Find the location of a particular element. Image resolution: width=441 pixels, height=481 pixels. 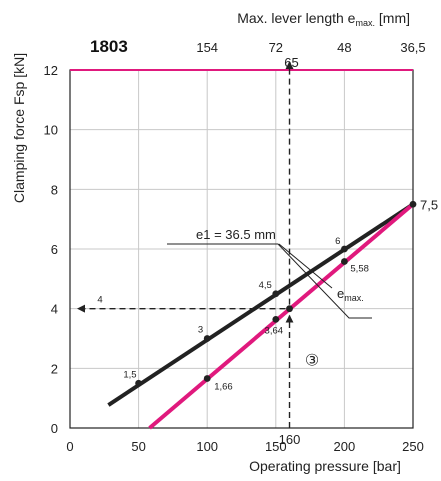

top-tick-label: 154 is located at coordinates (207, 47).